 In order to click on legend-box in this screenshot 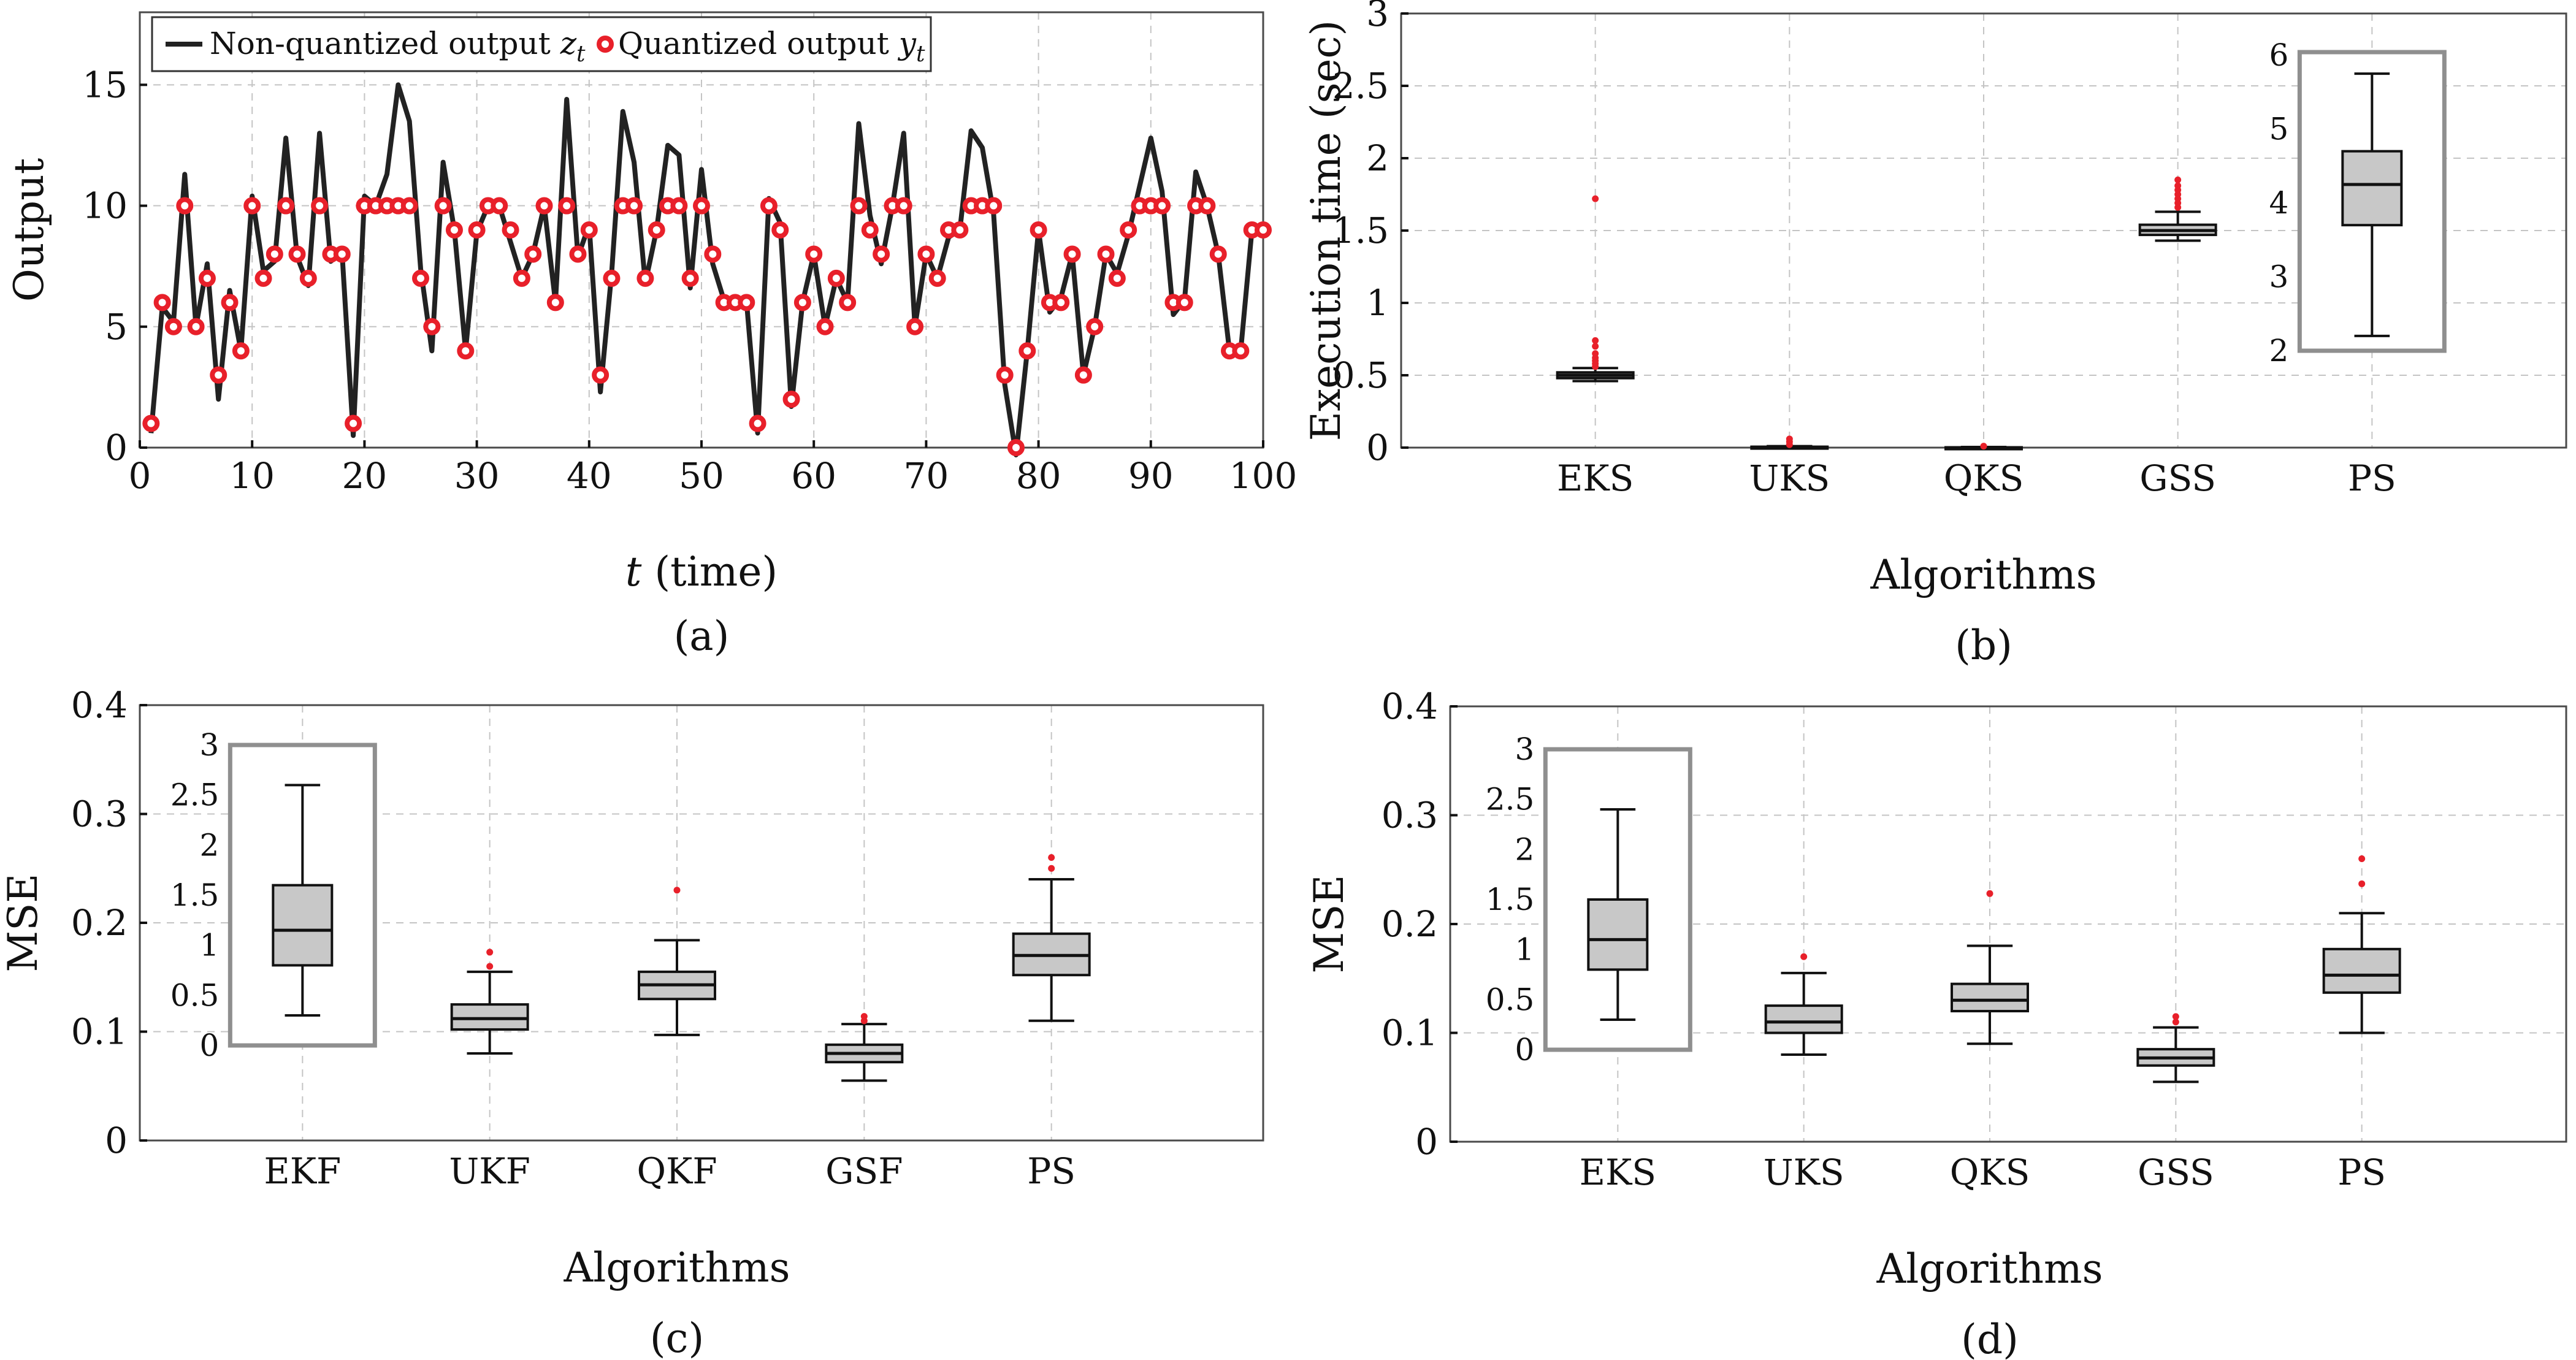, I will do `click(541, 44)`.